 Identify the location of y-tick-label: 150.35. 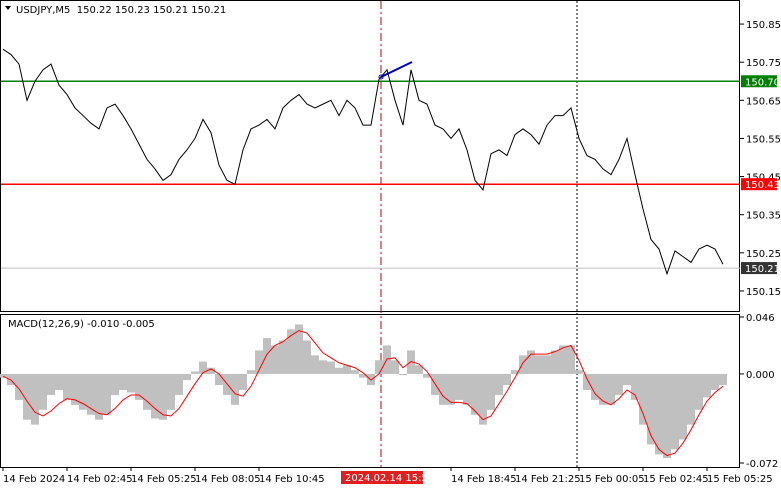
(763, 216).